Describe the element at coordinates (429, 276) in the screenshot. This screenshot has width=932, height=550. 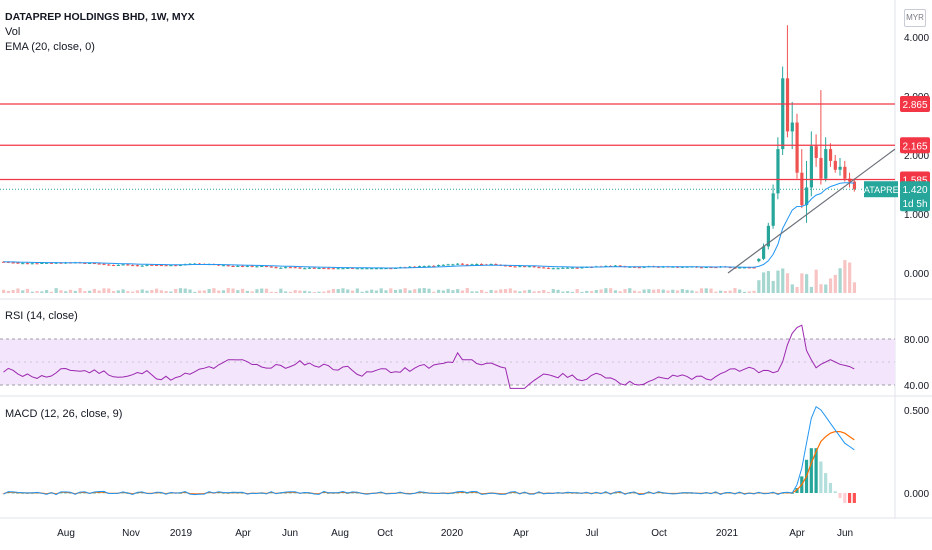
I see `volume-bars` at that location.